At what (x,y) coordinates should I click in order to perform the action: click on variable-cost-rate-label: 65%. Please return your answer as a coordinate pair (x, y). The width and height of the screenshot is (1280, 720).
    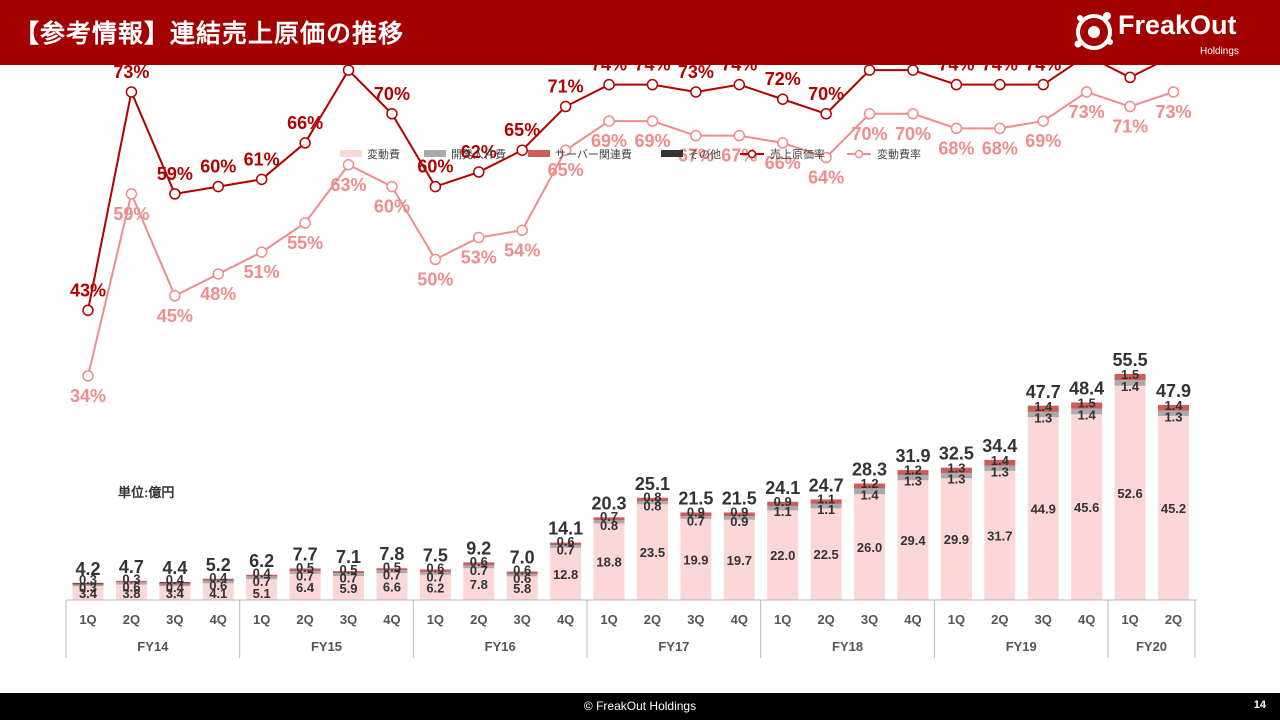
    Looking at the image, I should click on (566, 170).